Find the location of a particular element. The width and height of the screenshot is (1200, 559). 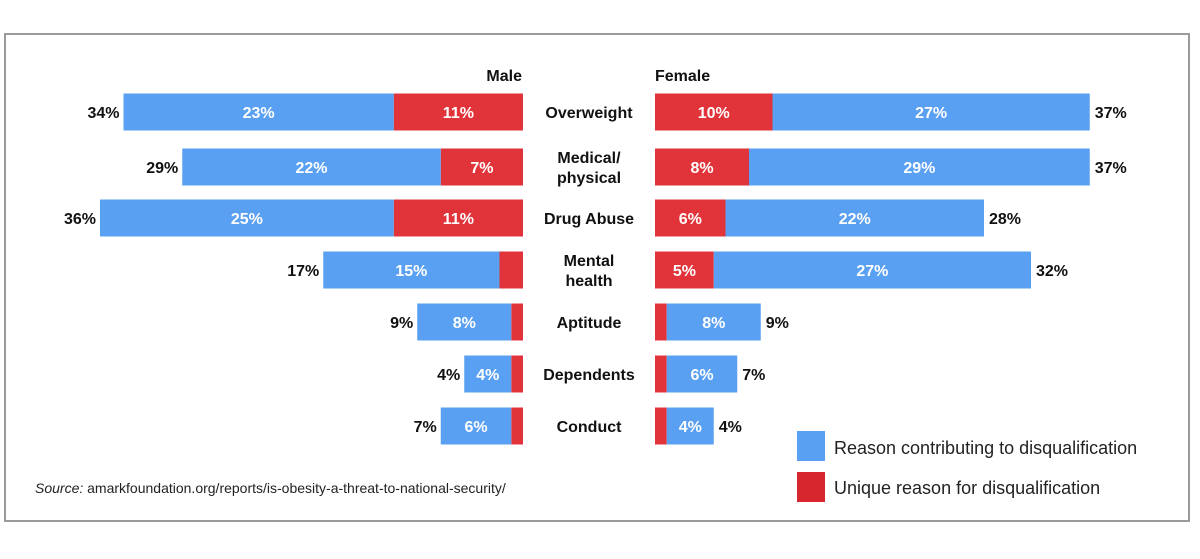

legend-swatch-contributing is located at coordinates (811, 446).